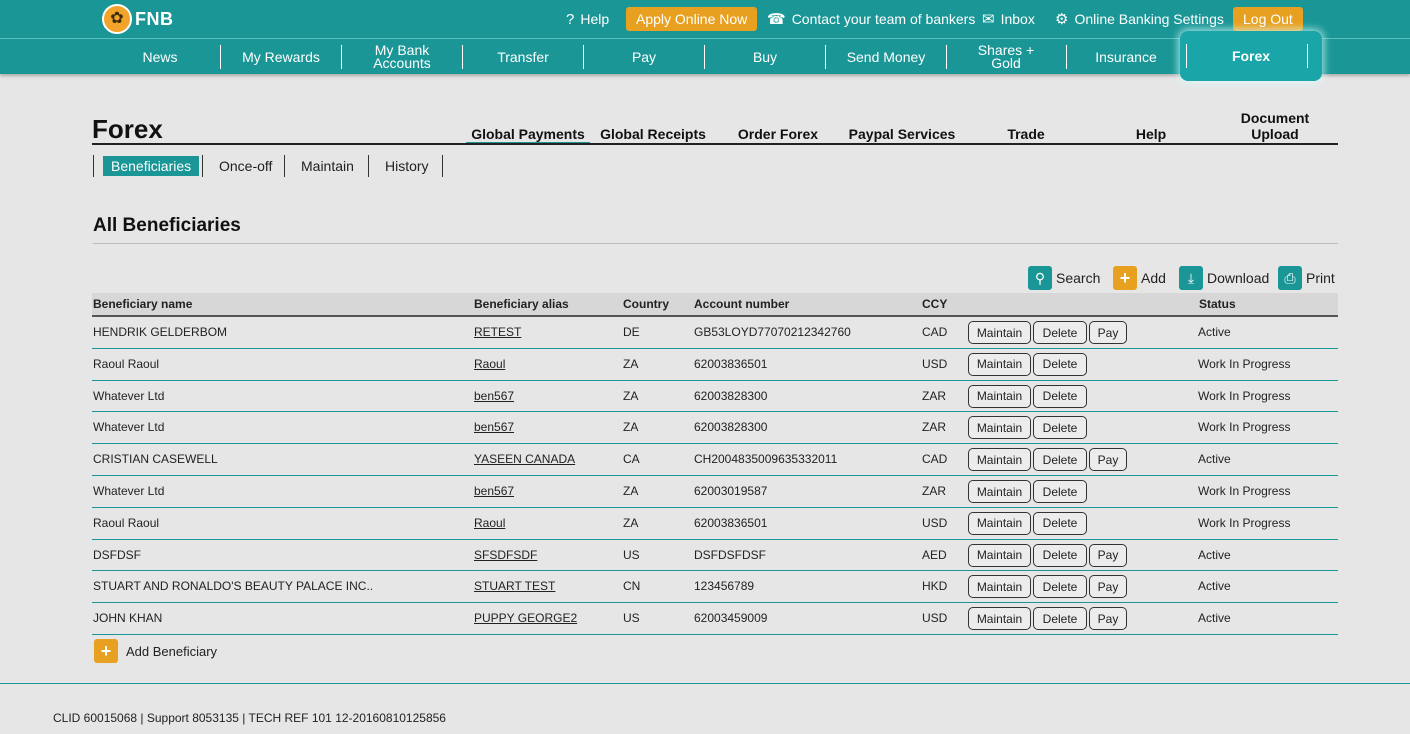 The height and width of the screenshot is (734, 1410). What do you see at coordinates (172, 651) in the screenshot?
I see `add-beneficiary-label: Add Beneficiary` at bounding box center [172, 651].